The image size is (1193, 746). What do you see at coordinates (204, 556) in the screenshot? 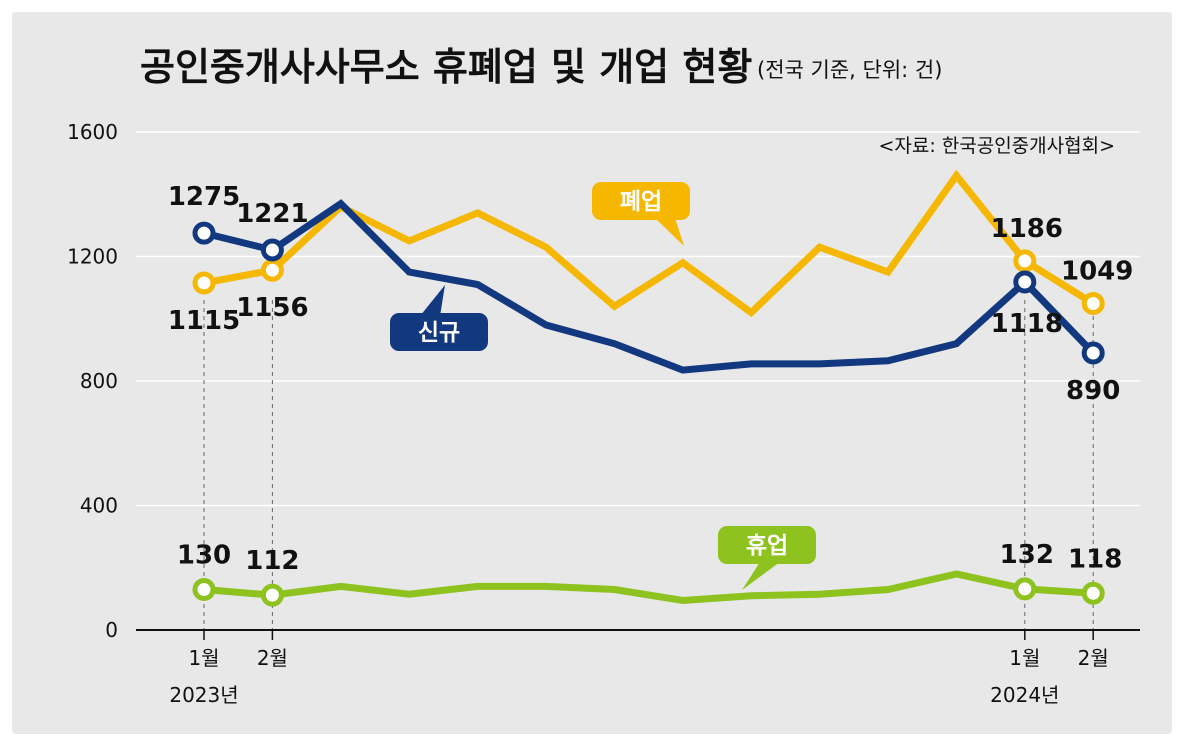
I see `data-label: 130` at bounding box center [204, 556].